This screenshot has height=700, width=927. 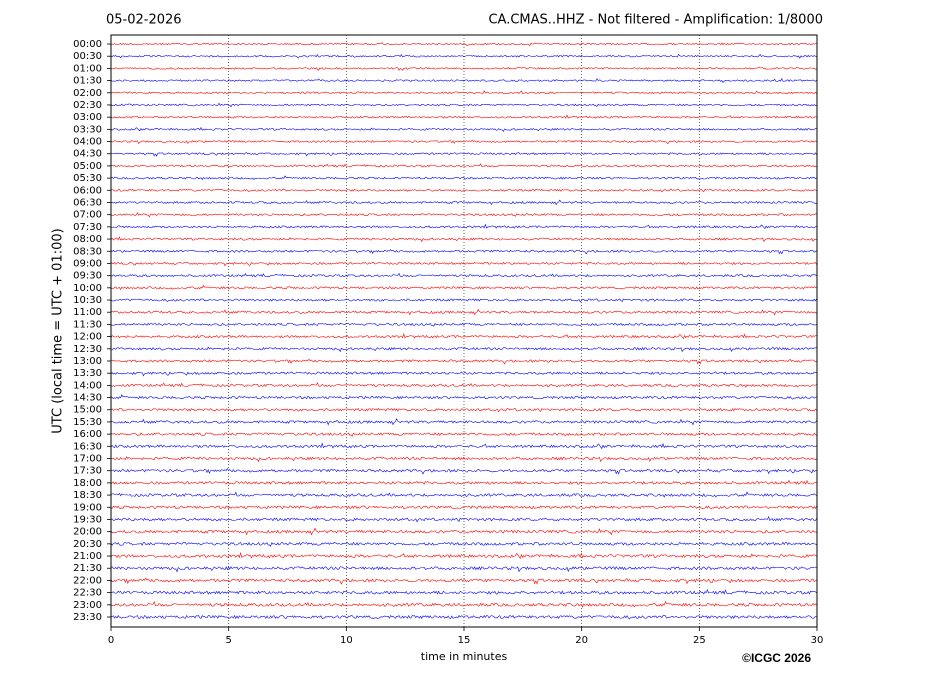 I want to click on y-tick-label: 06:30, so click(x=87, y=202).